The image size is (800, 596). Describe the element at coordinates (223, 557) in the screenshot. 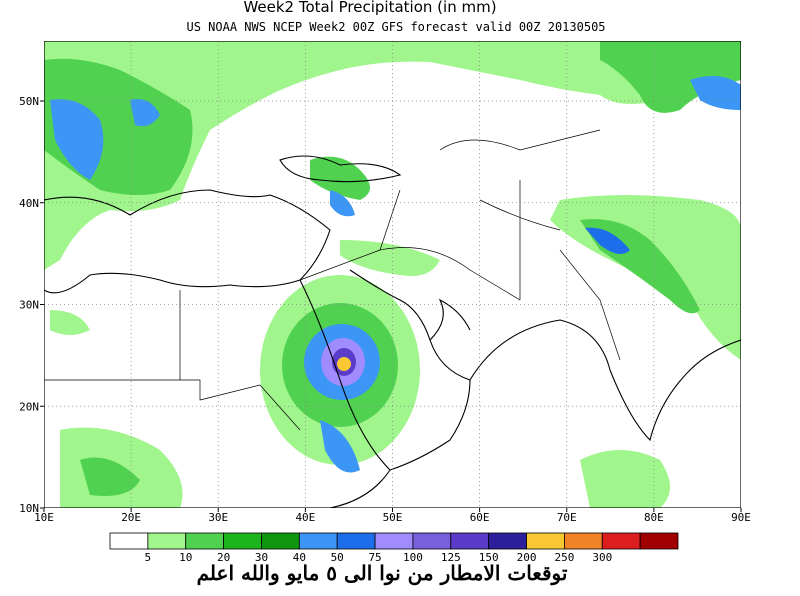

I see `colorbar-label: 20` at that location.